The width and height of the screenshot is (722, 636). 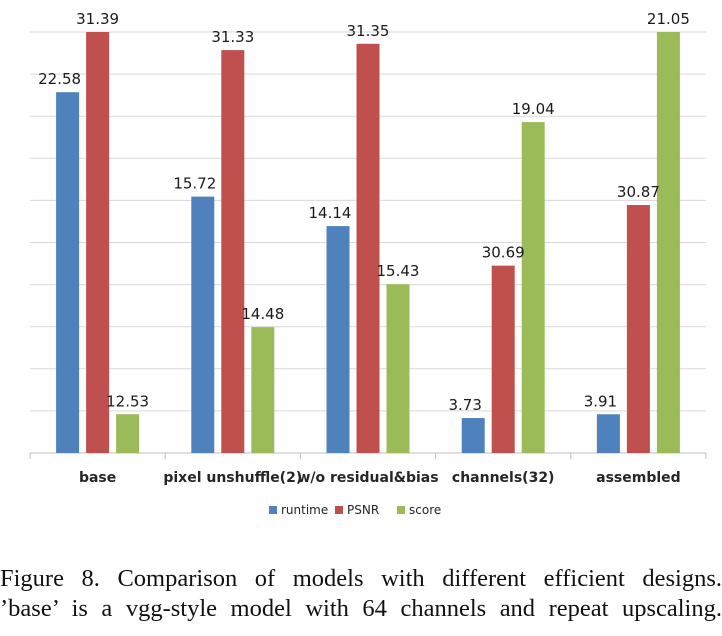 I want to click on data-label-score-2: 15.43, so click(x=398, y=271).